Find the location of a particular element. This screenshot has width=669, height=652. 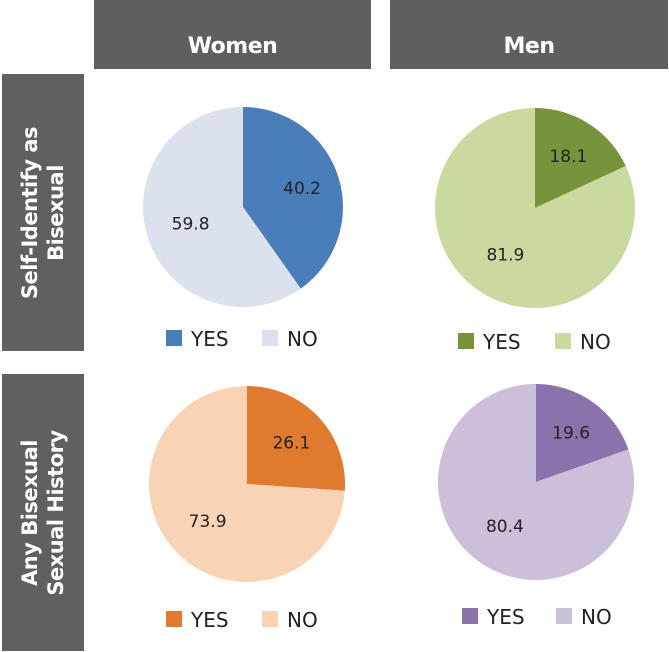

data-label-no: 59.8 is located at coordinates (191, 225).